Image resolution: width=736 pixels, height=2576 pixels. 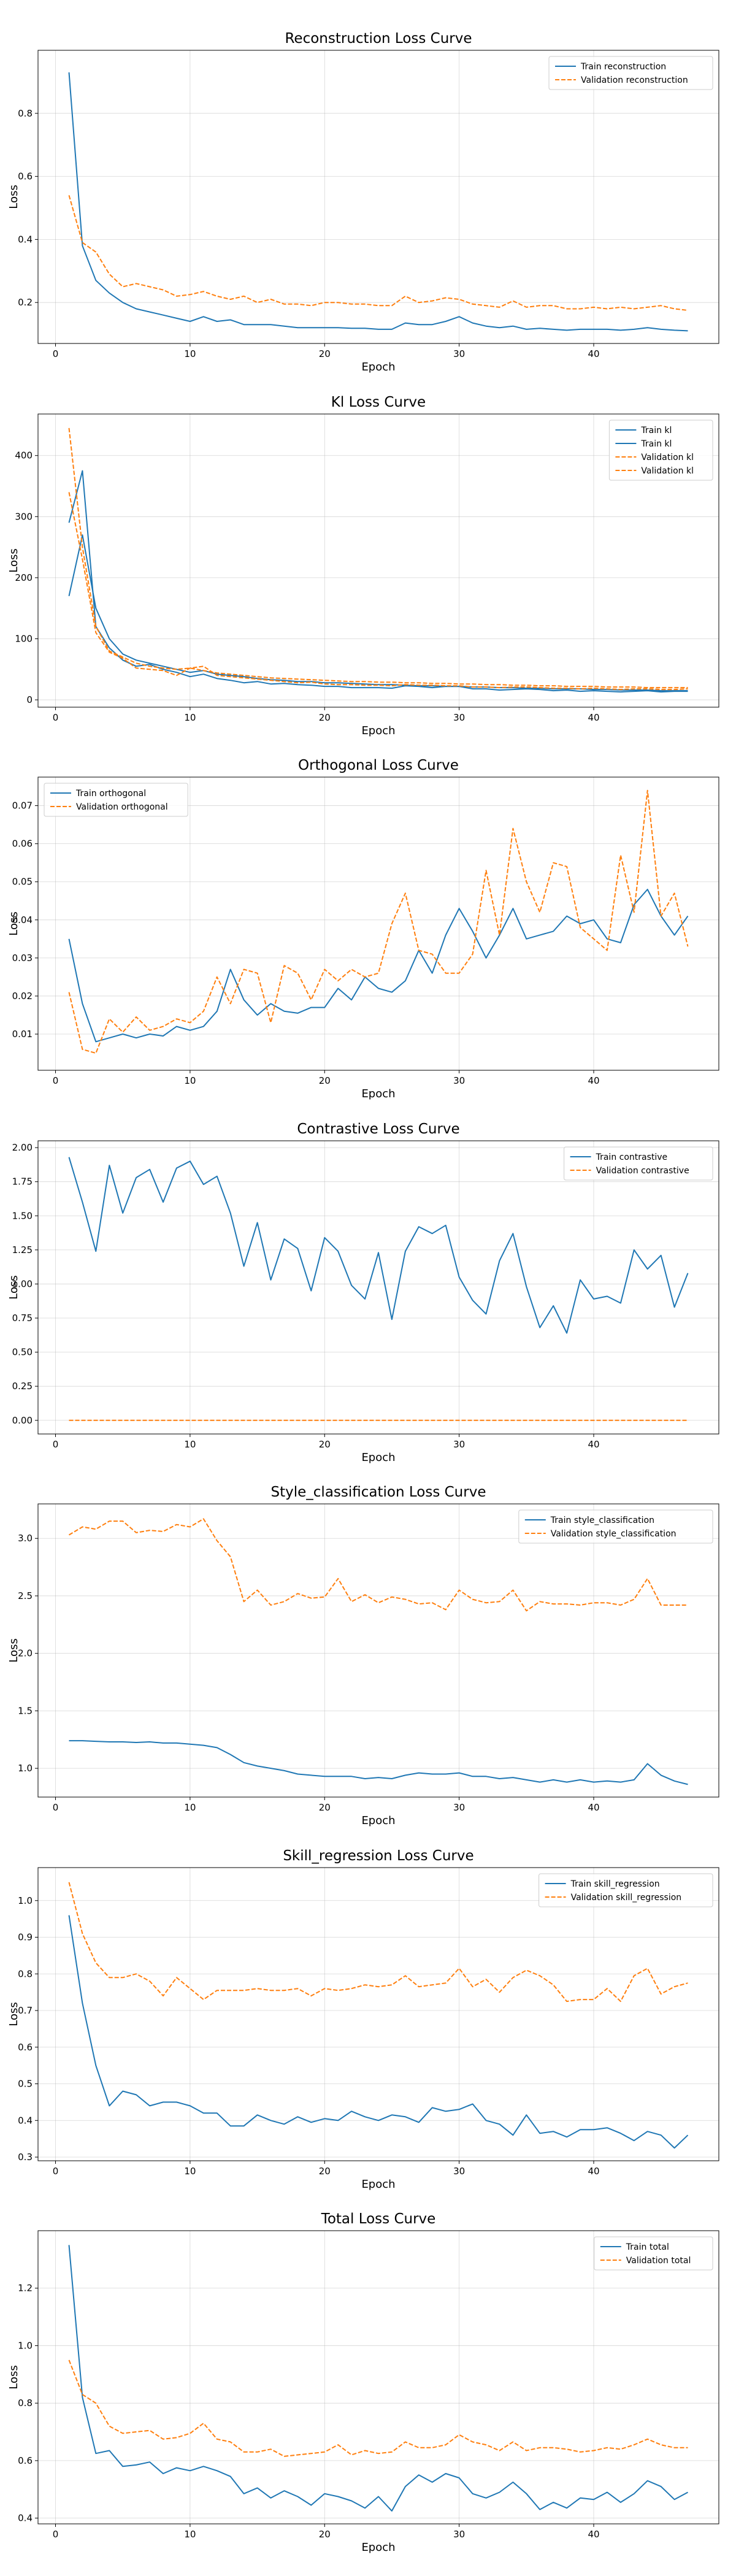 What do you see at coordinates (378, 2032) in the screenshot?
I see `series-line-train-skill-regression` at bounding box center [378, 2032].